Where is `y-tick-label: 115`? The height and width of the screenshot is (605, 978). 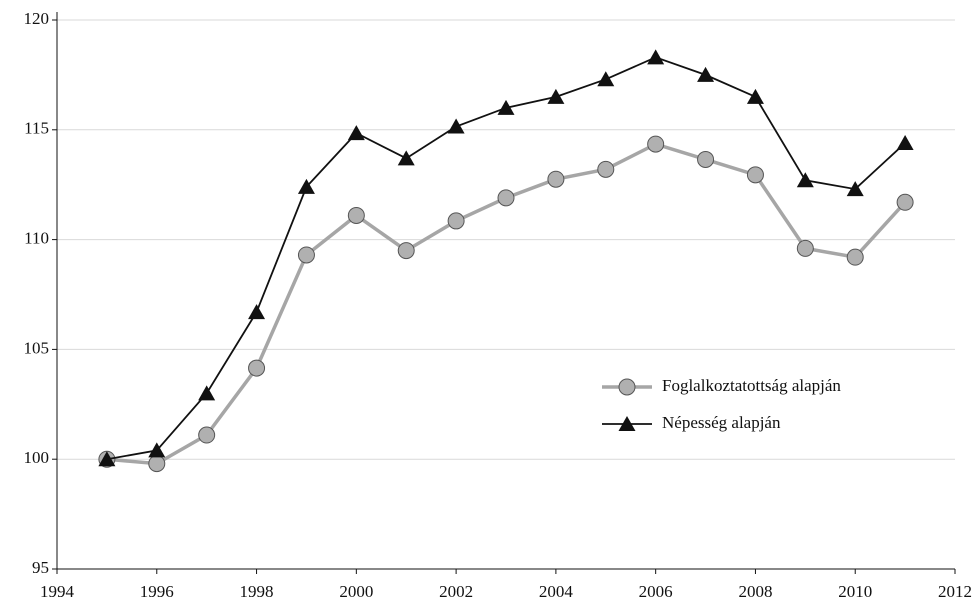
y-tick-label: 115 is located at coordinates (36, 128).